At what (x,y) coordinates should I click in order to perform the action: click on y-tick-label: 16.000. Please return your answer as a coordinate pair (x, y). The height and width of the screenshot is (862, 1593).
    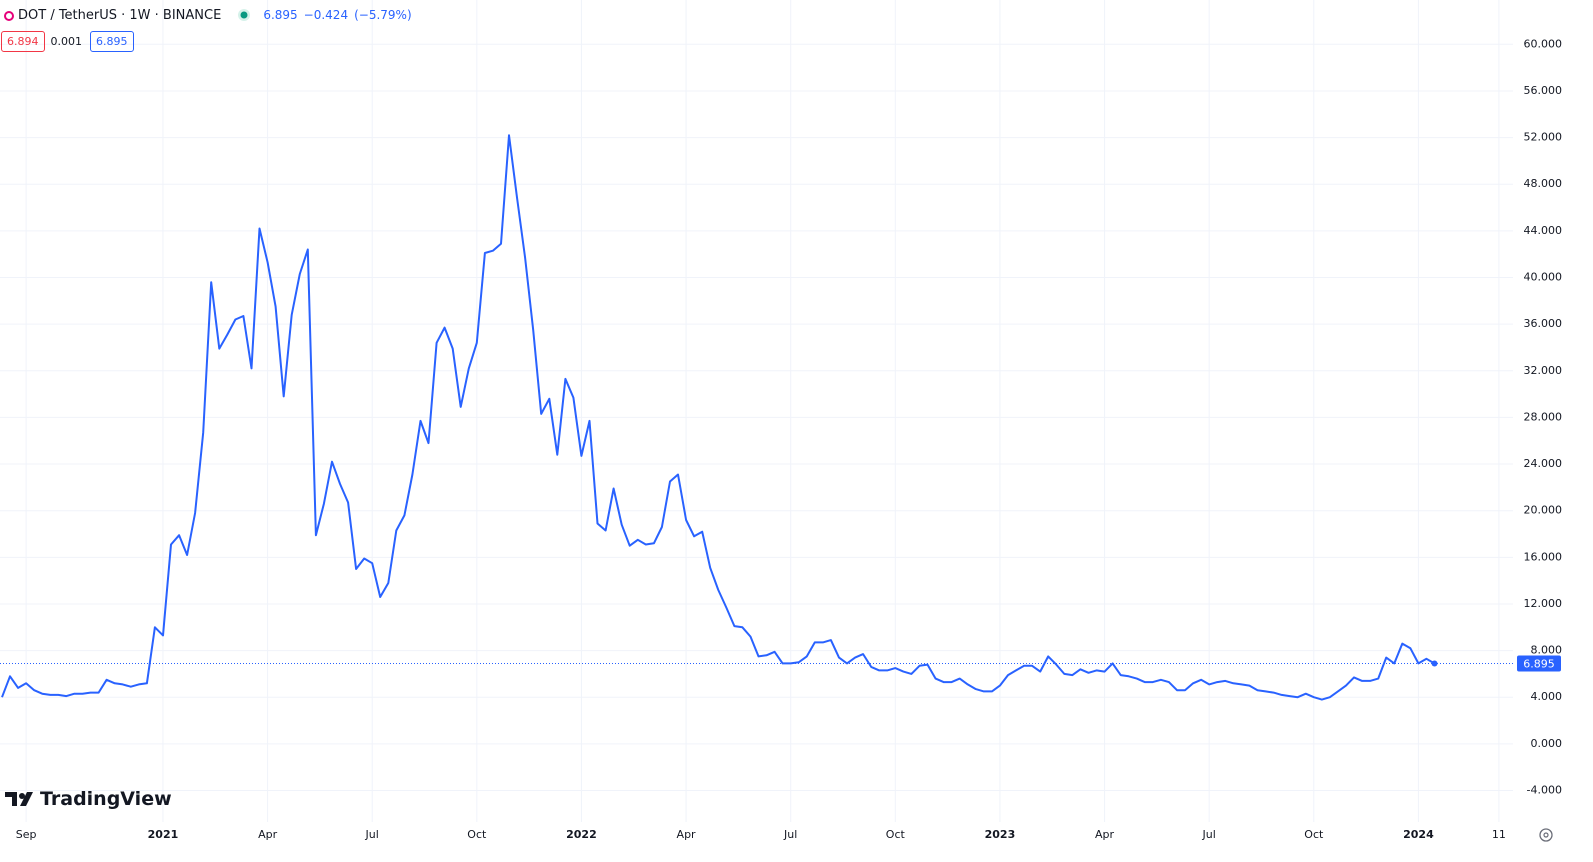
    Looking at the image, I should click on (1543, 556).